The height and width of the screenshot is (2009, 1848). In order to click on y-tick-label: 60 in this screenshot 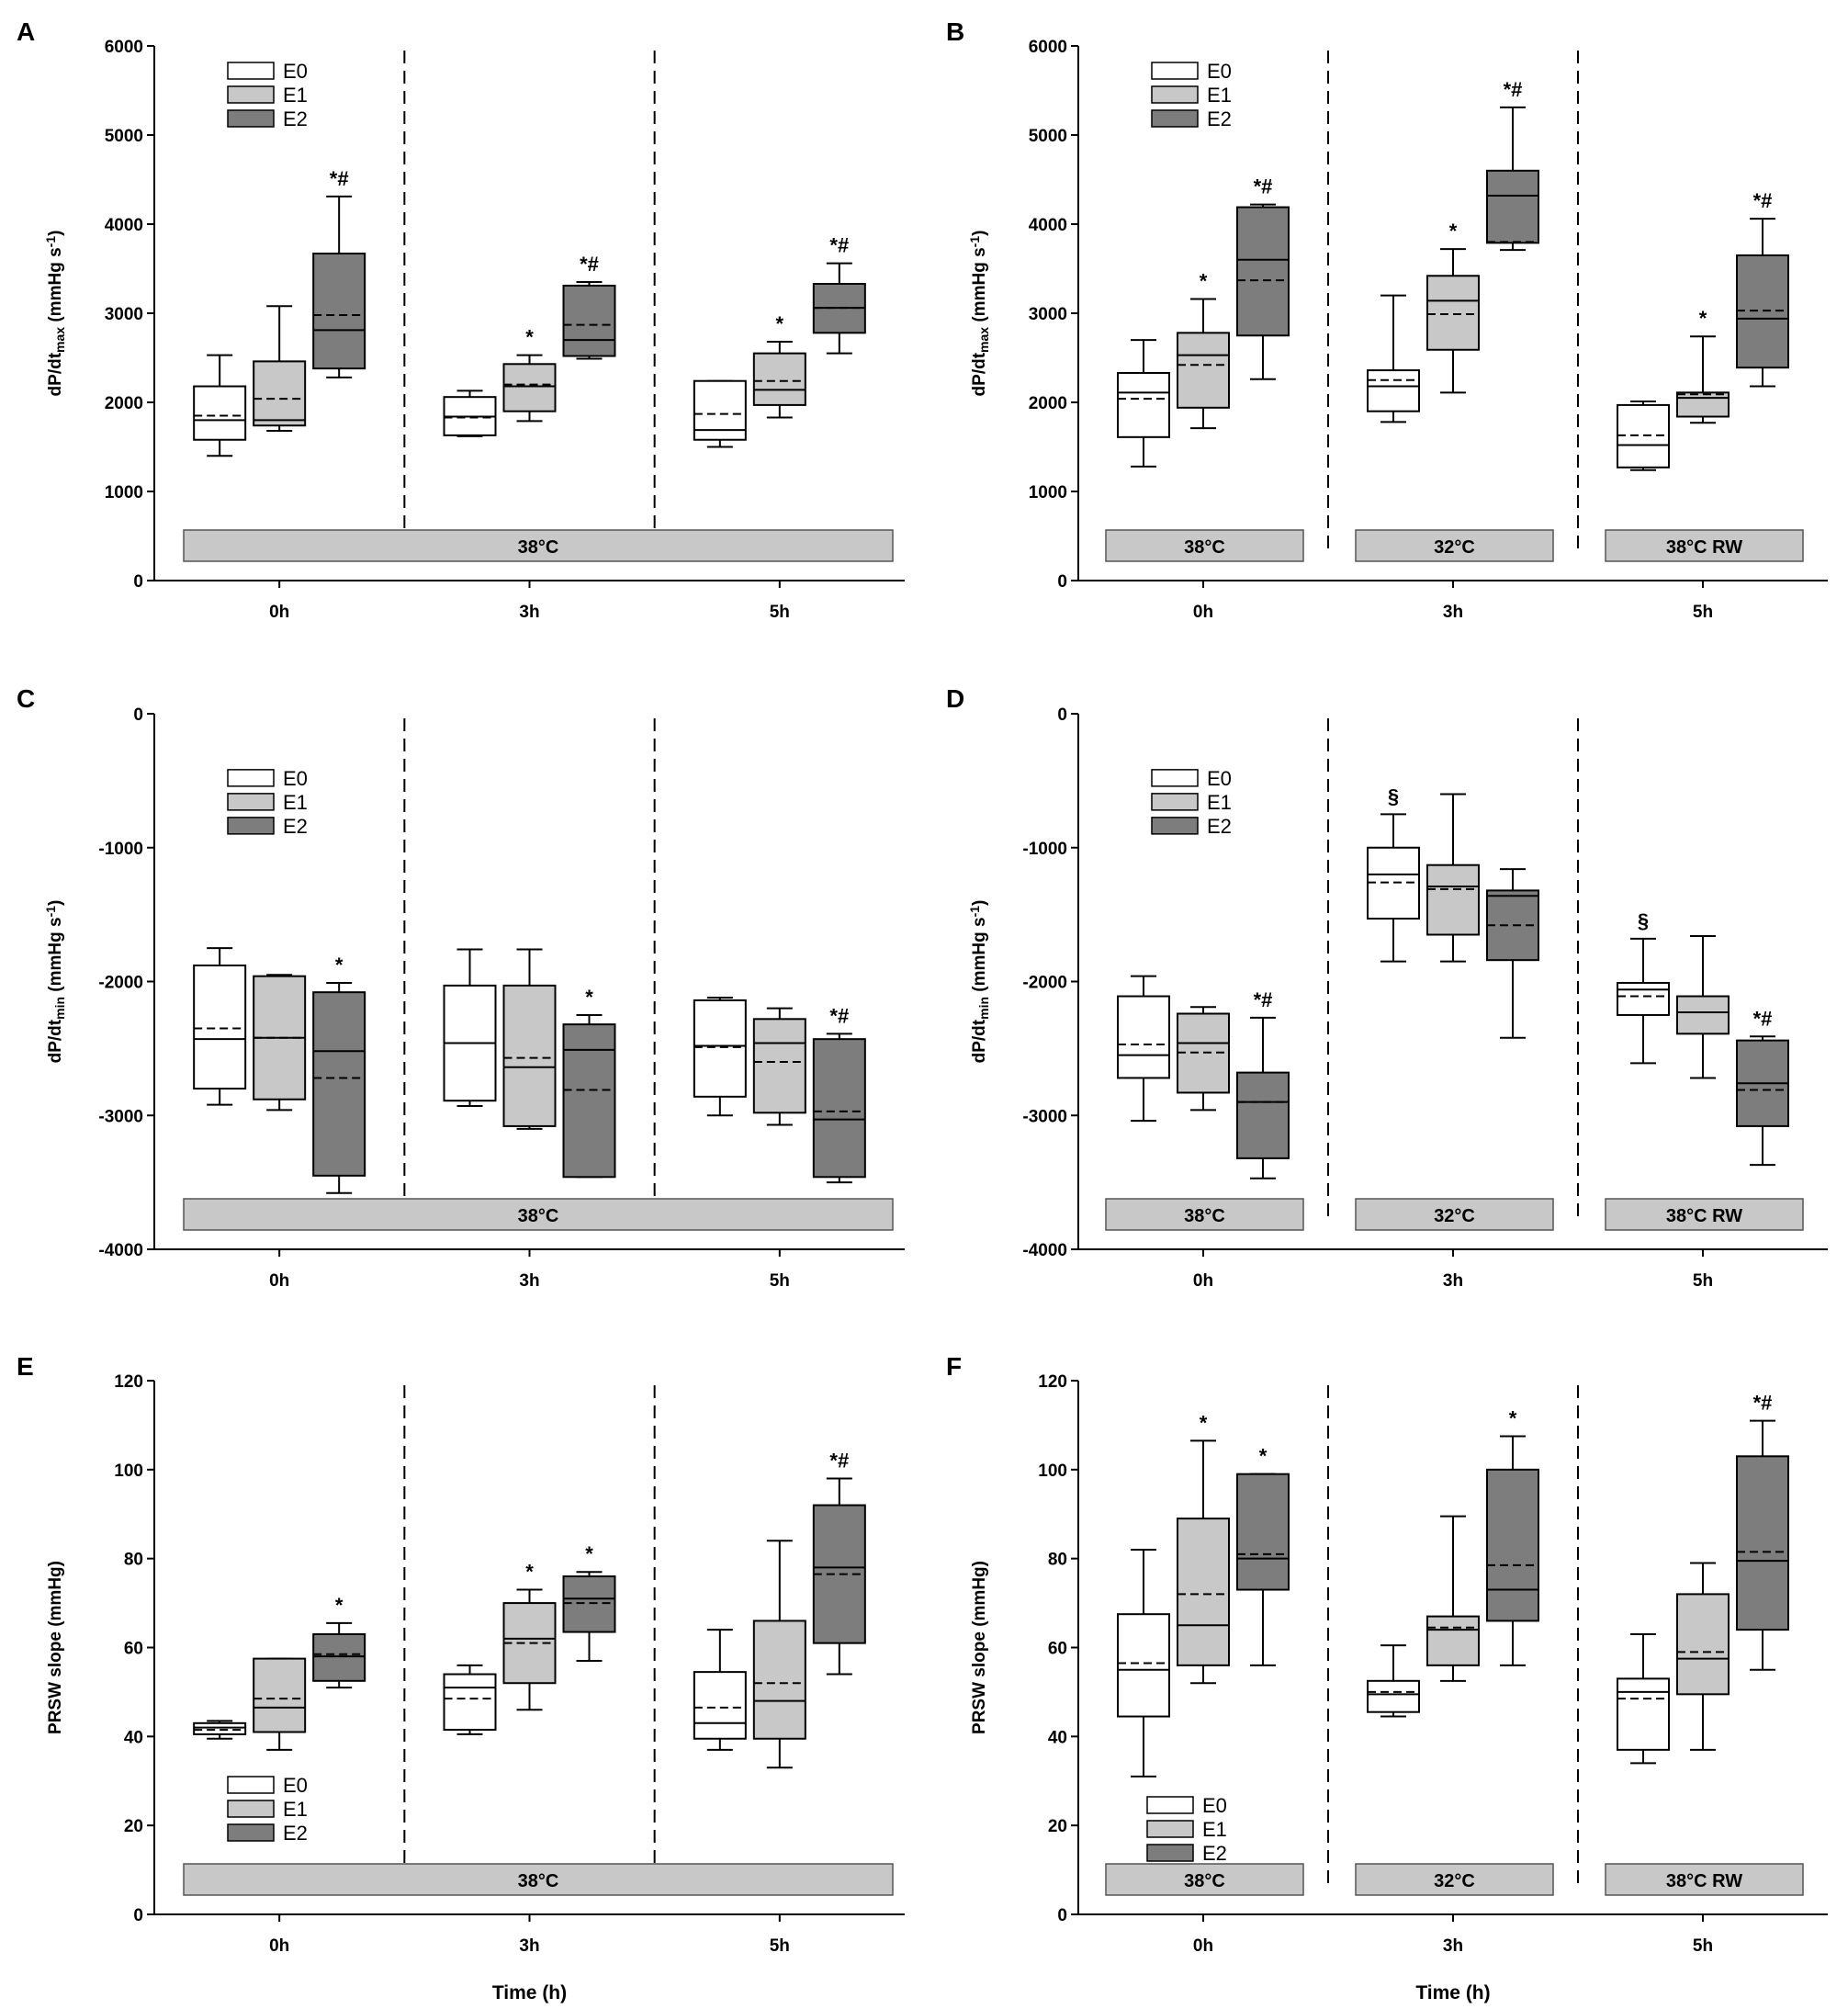, I will do `click(133, 1649)`.